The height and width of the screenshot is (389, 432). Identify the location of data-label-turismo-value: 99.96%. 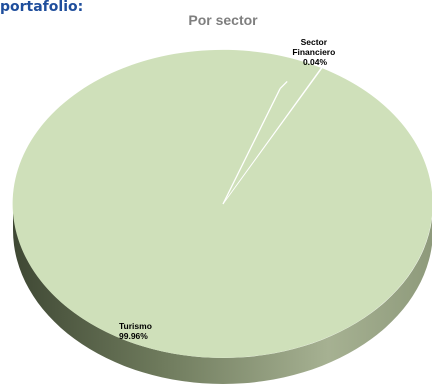
(133, 336).